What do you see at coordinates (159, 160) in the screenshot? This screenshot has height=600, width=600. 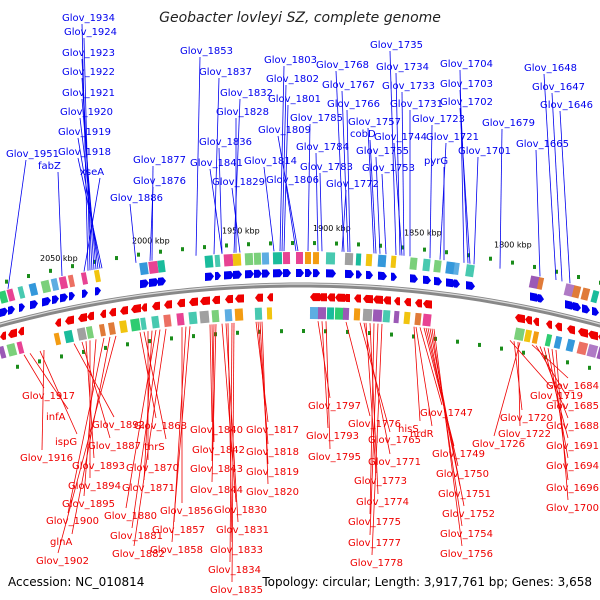 I see `forward-gene-label: Glov_1877` at bounding box center [159, 160].